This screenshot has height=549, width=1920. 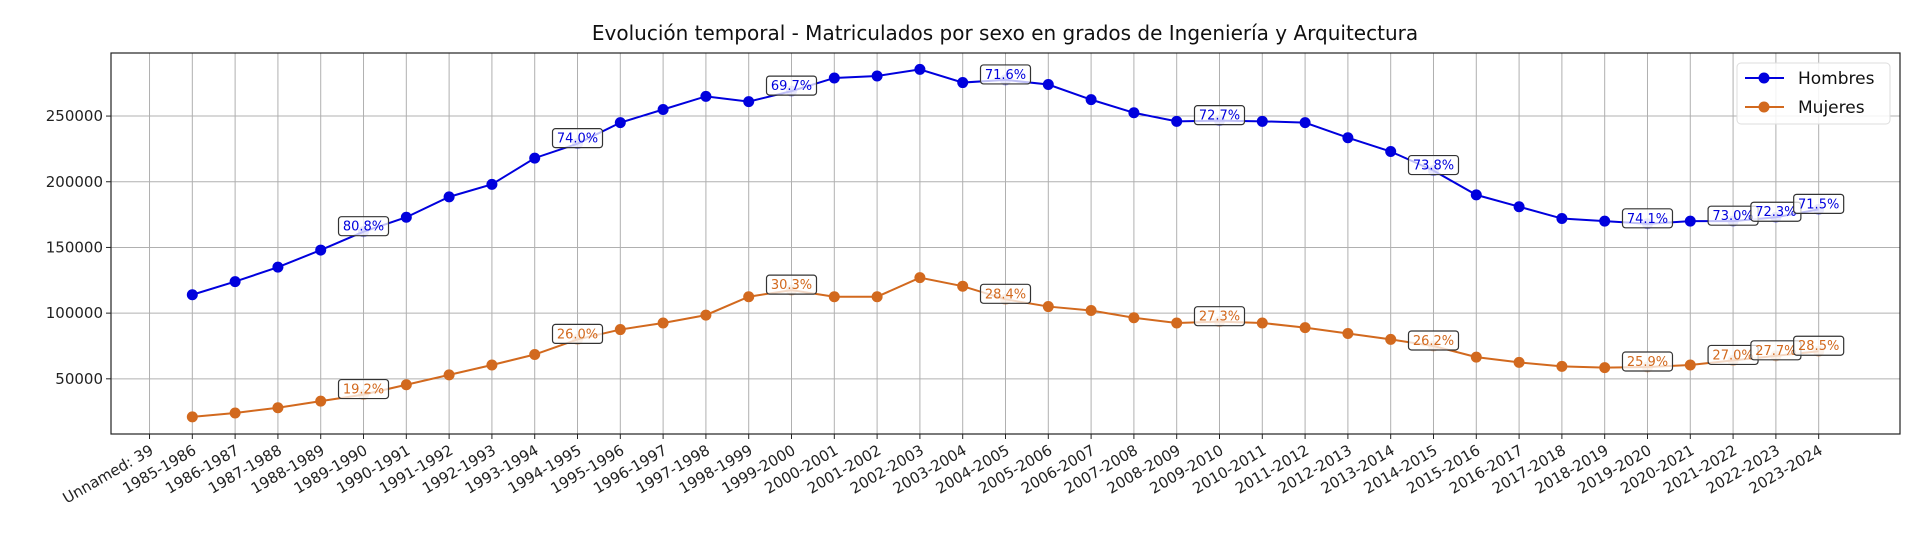 I want to click on annotation-label-mujeres: 19.2%, so click(x=363, y=390).